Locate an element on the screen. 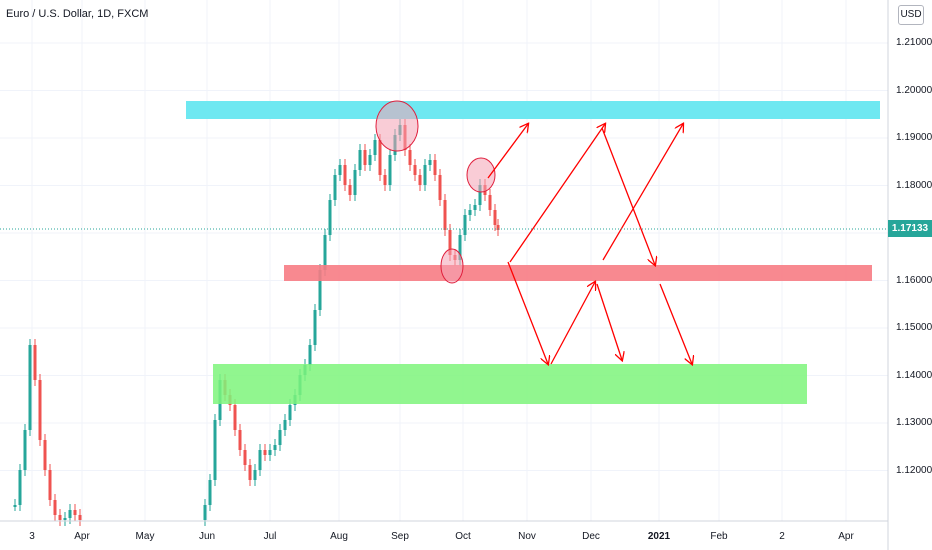 The height and width of the screenshot is (550, 932). y-tick-label: 1.14000 is located at coordinates (914, 375).